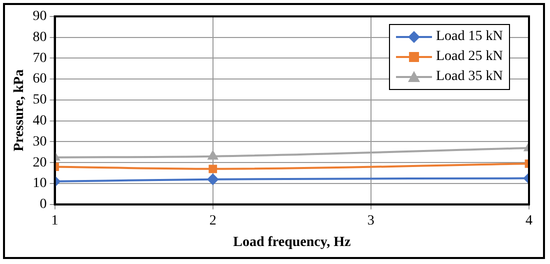 This screenshot has width=550, height=264. I want to click on y-tick-label: 90, so click(39, 16).